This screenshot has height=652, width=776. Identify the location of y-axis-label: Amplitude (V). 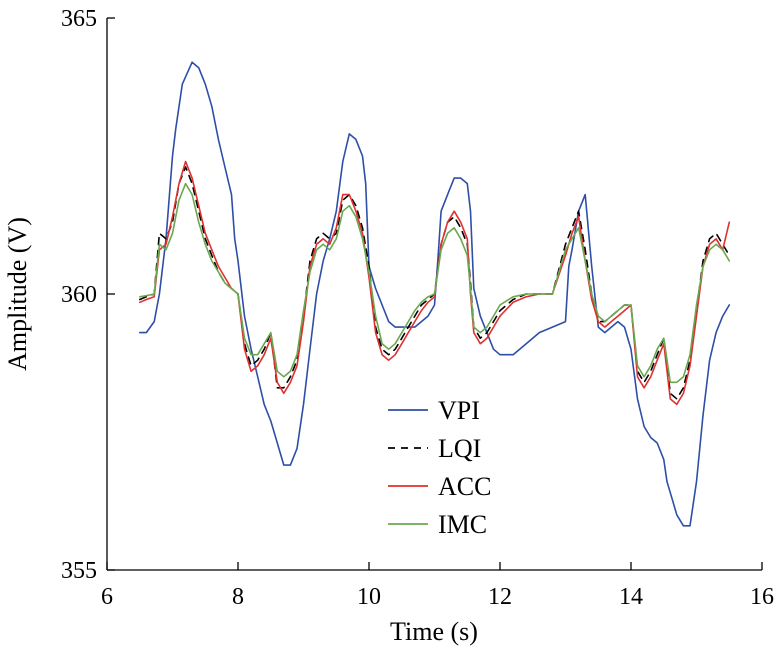
(17, 294).